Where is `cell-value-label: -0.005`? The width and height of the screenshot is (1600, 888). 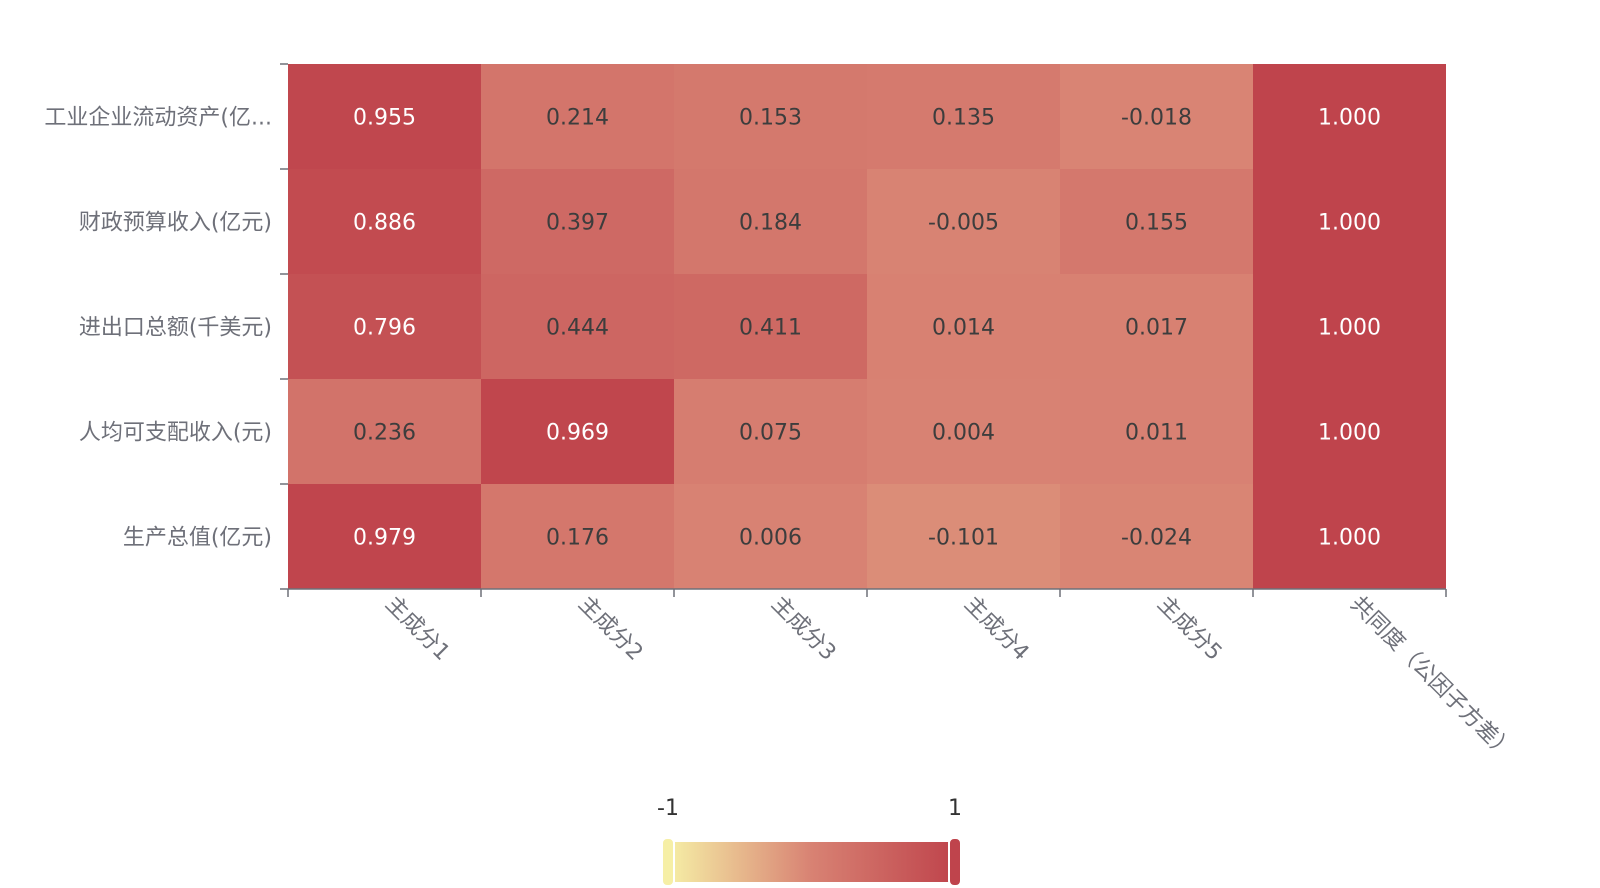 cell-value-label: -0.005 is located at coordinates (963, 223).